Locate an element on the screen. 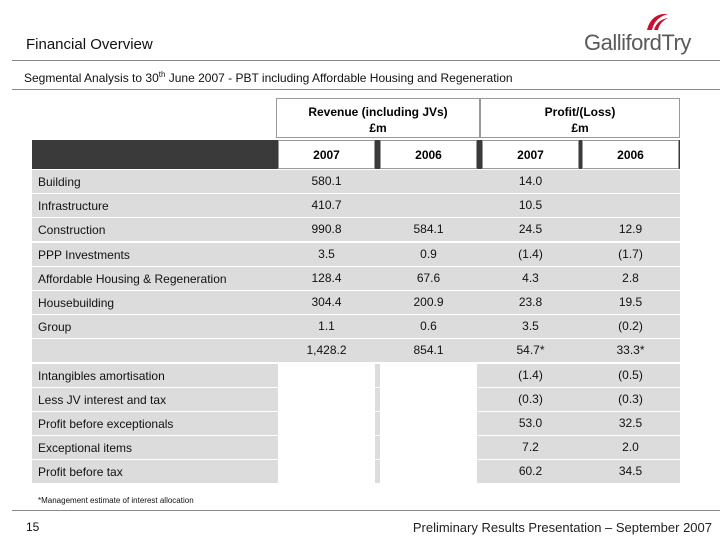  table-cell: 24.5 is located at coordinates (530, 230).